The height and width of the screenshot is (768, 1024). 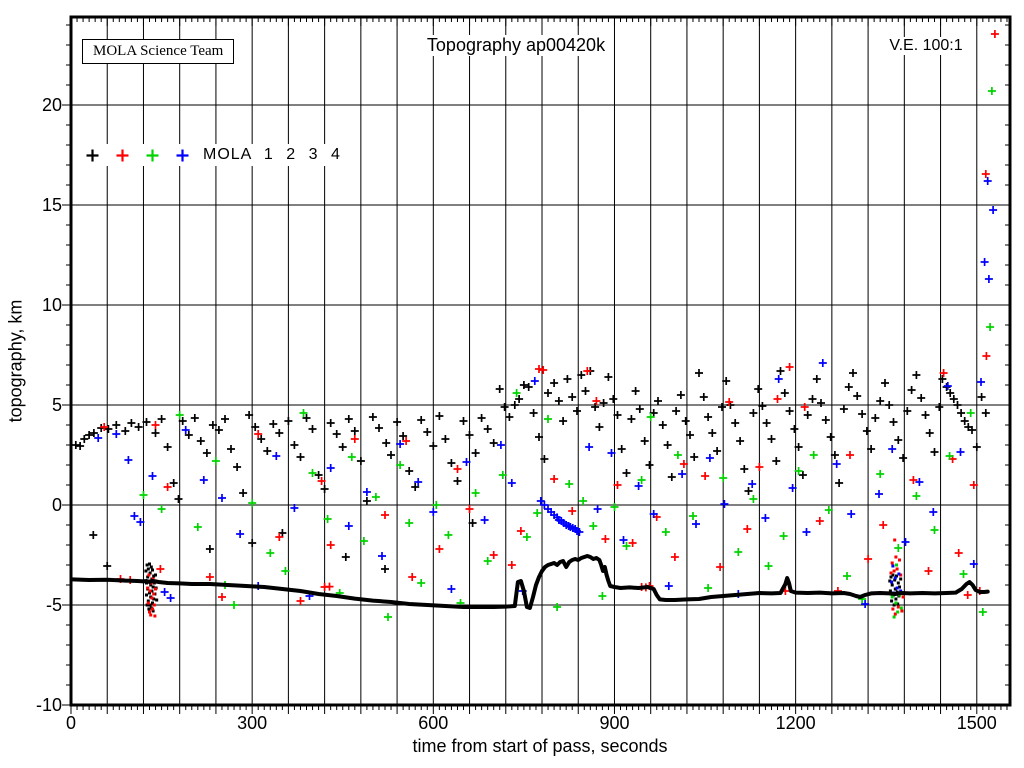 What do you see at coordinates (57, 505) in the screenshot?
I see `y-tick-label: 0` at bounding box center [57, 505].